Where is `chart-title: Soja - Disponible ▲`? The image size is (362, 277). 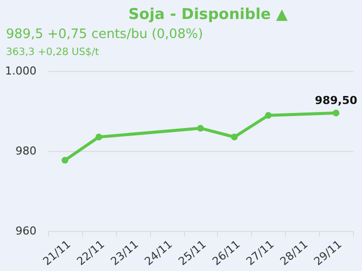 chart-title: Soja - Disponible ▲ is located at coordinates (208, 14).